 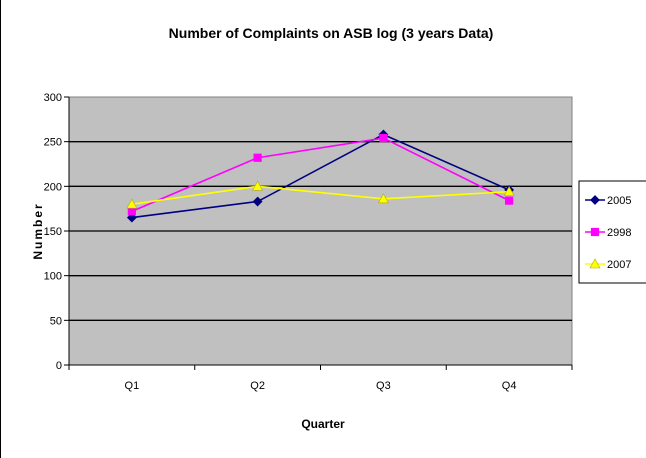 What do you see at coordinates (323, 424) in the screenshot?
I see `x-axis-title: Quarter` at bounding box center [323, 424].